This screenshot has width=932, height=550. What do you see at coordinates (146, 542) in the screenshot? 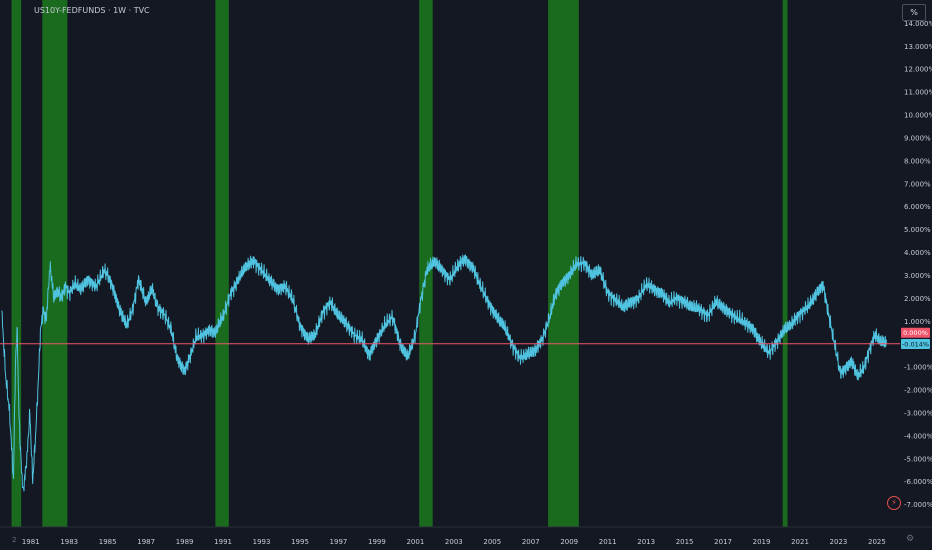
I see `x-tick-label: 1987` at bounding box center [146, 542].